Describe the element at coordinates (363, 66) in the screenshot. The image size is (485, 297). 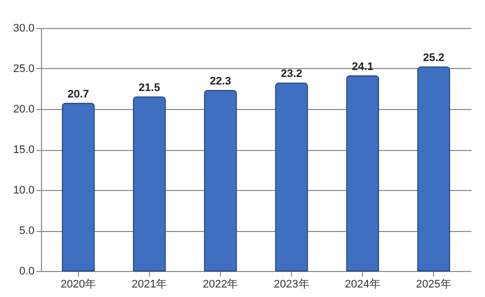
I see `data-label: 24.1` at that location.